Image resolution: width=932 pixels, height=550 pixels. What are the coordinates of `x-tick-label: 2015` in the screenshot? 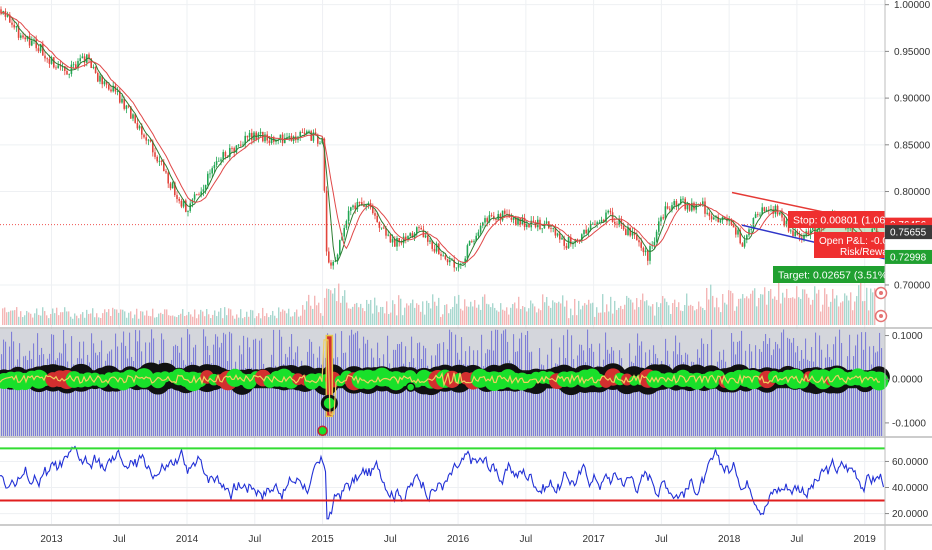 It's located at (322, 539).